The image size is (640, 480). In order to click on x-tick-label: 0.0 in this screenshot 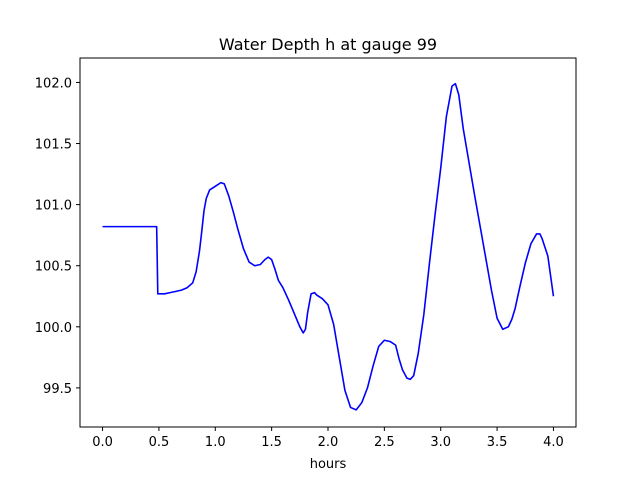, I will do `click(102, 442)`.